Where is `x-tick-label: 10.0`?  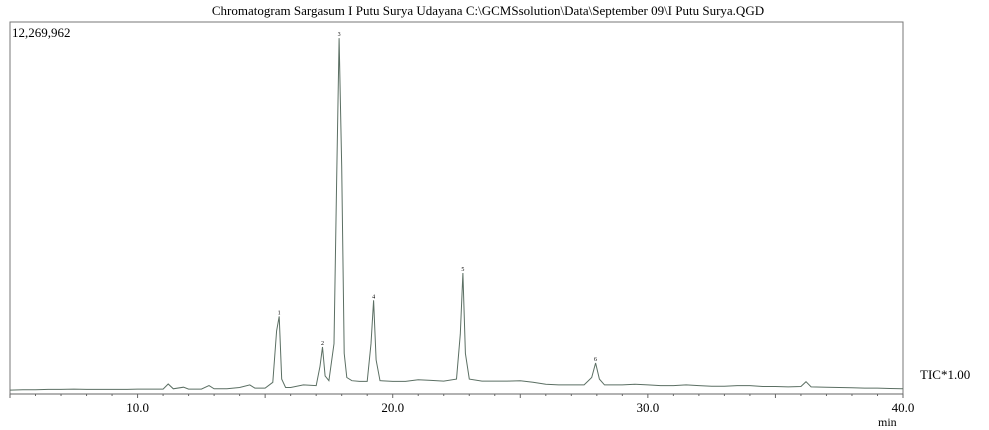
x-tick-label: 10.0 is located at coordinates (137, 407).